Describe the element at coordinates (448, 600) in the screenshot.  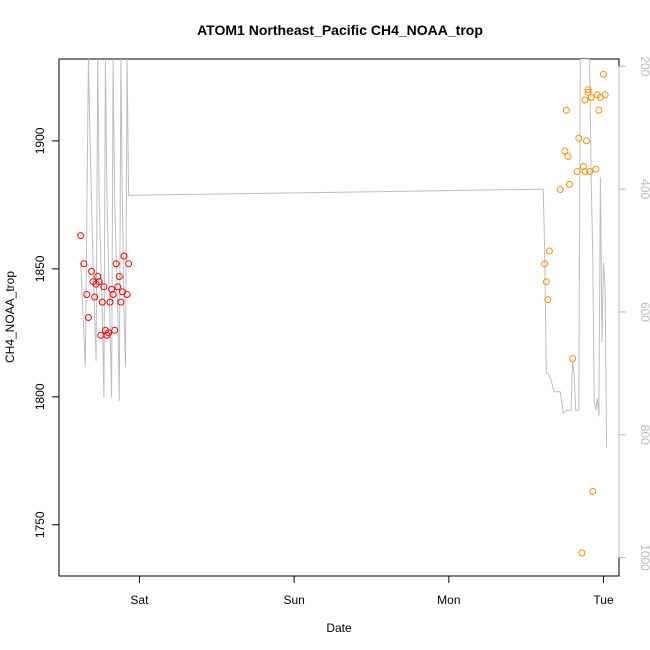
I see `x-tick-label-mon: Mon` at that location.